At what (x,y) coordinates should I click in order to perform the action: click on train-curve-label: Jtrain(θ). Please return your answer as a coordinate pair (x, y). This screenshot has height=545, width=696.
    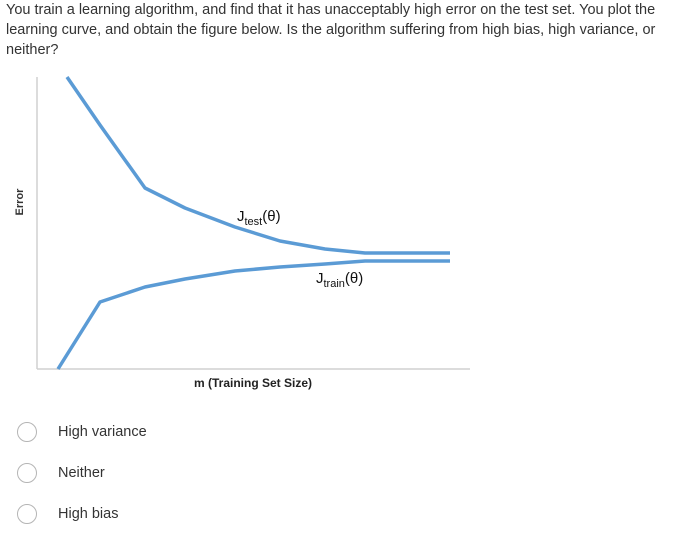
    Looking at the image, I should click on (339, 280).